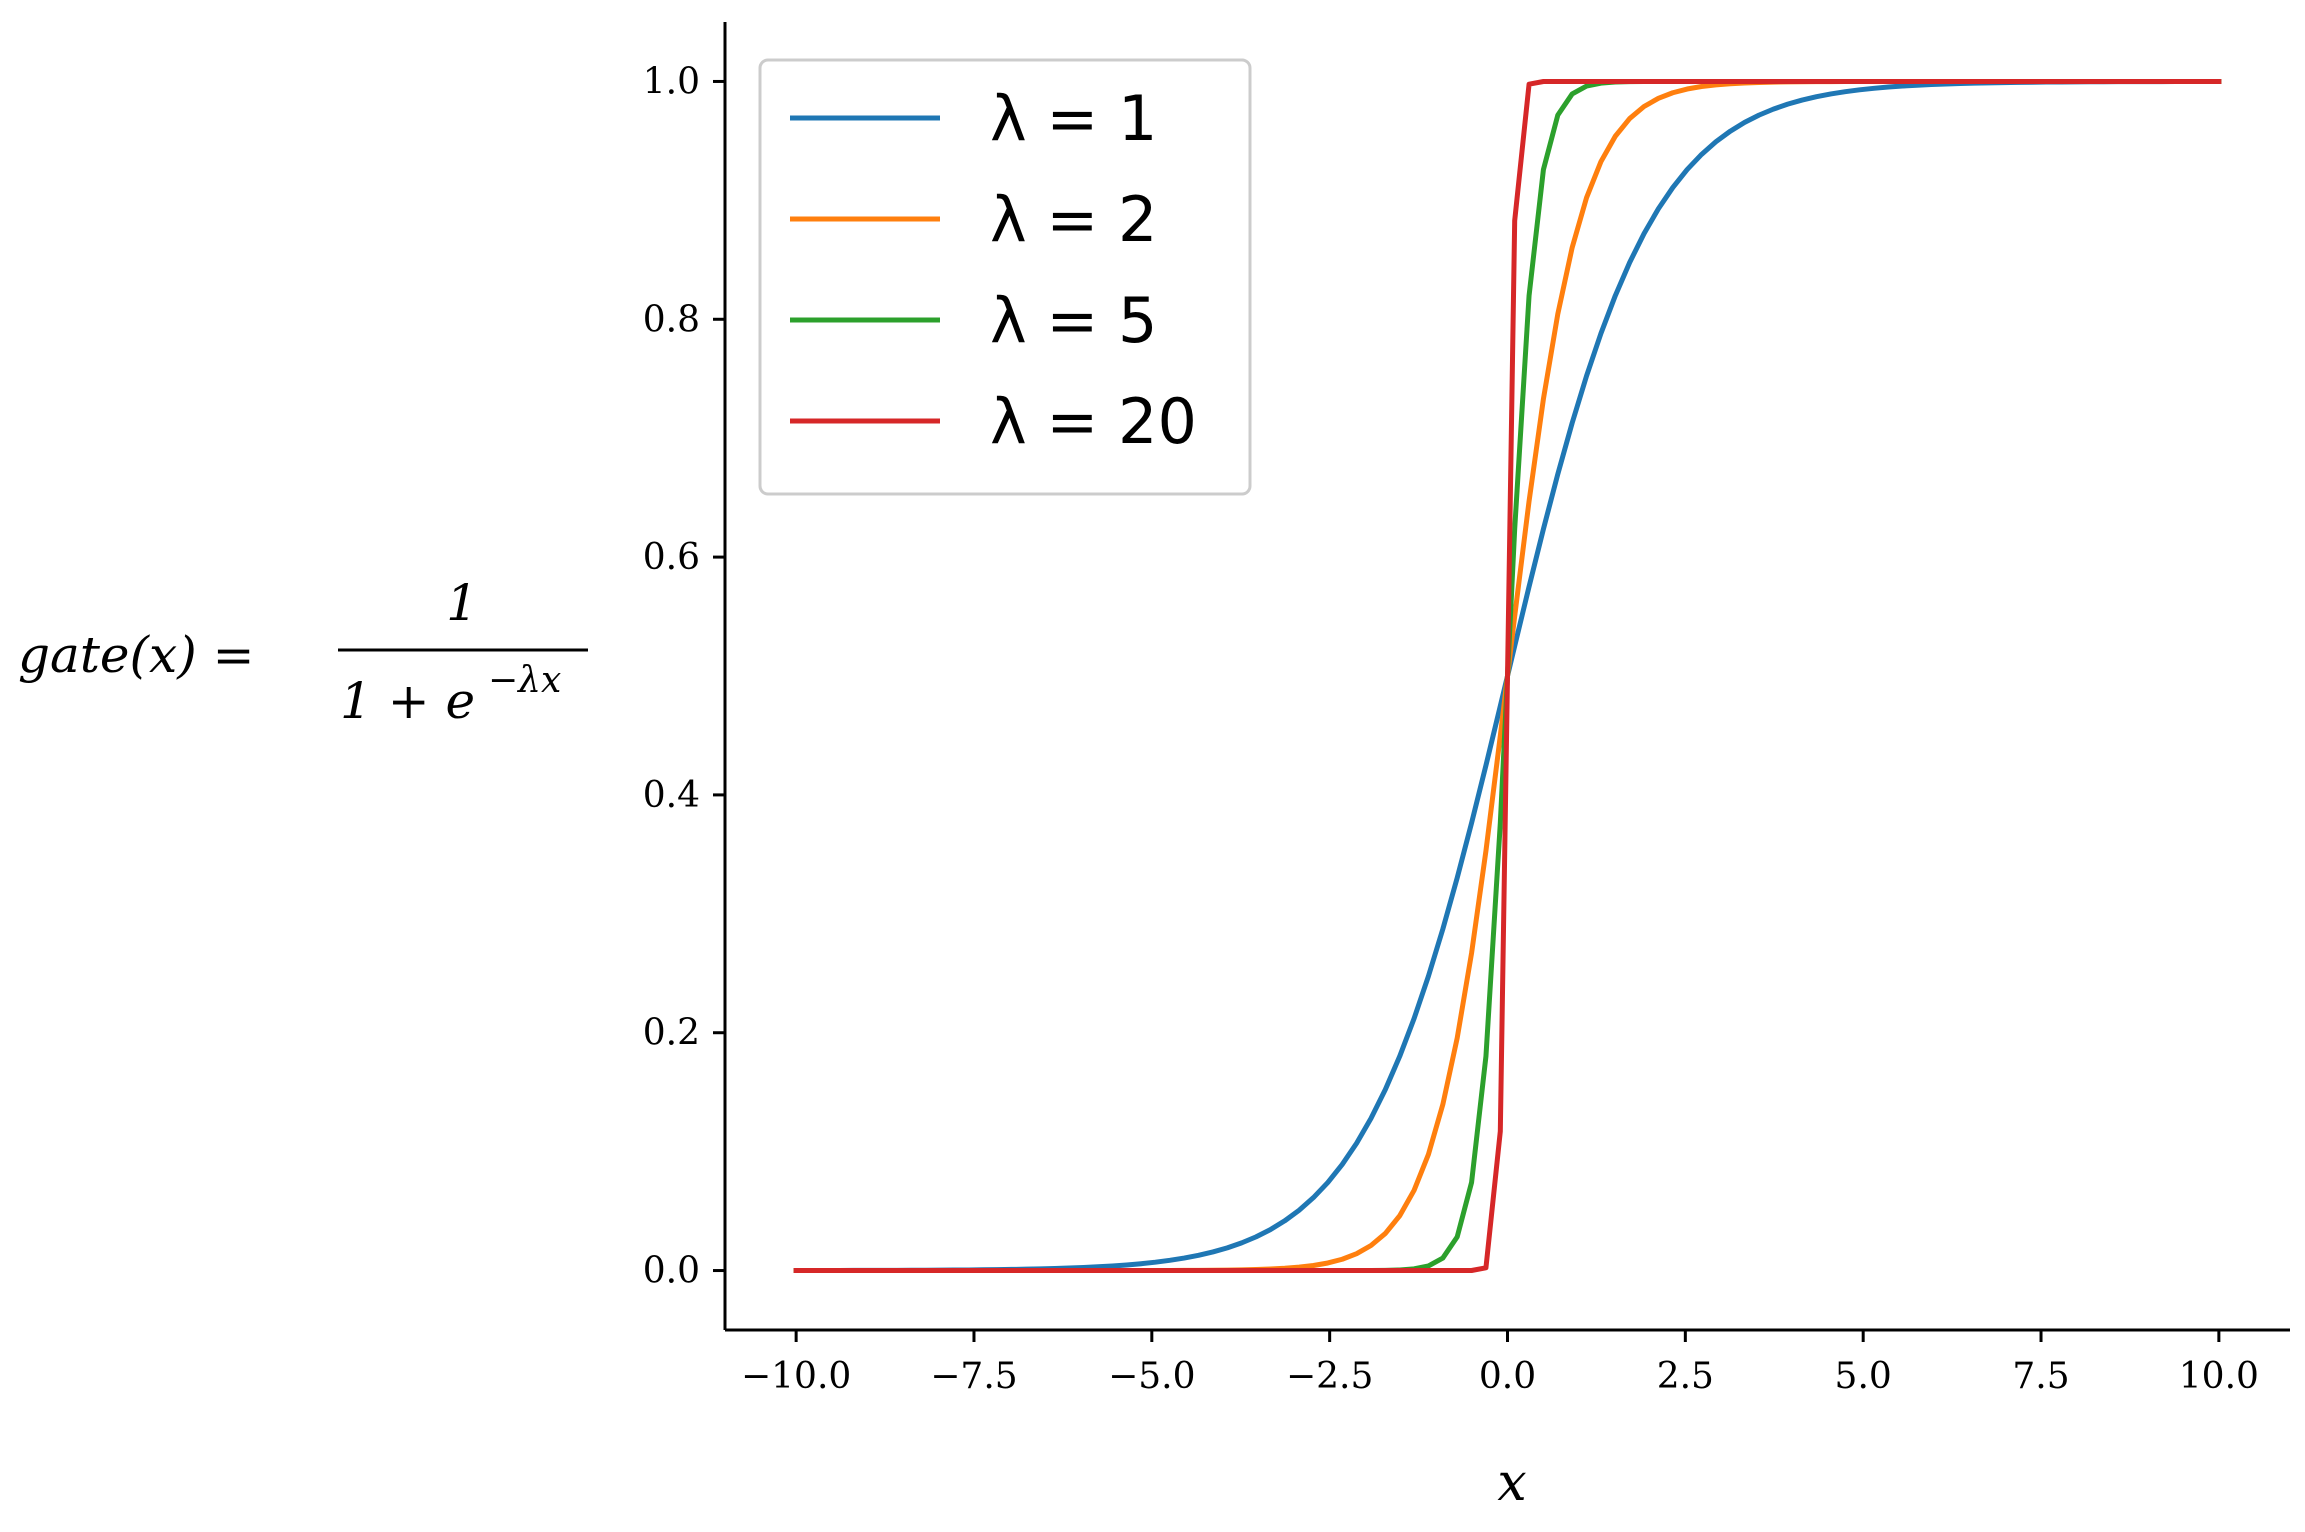 The height and width of the screenshot is (1532, 2305). I want to click on y-label-numerator: 1, so click(462, 603).